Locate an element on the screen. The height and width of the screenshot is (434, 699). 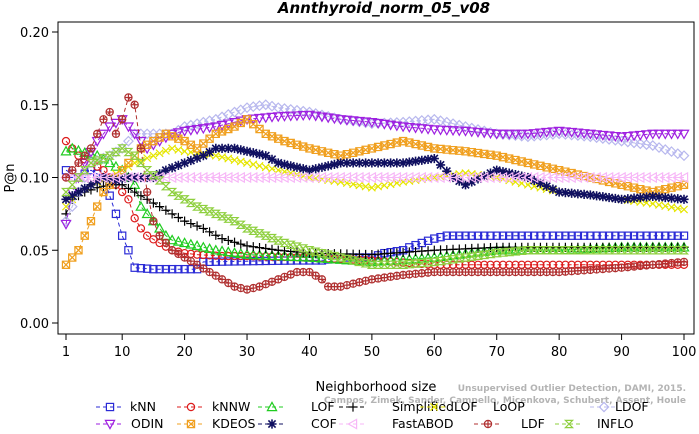
legend-item-inflo: INFLO is located at coordinates (594, 423).